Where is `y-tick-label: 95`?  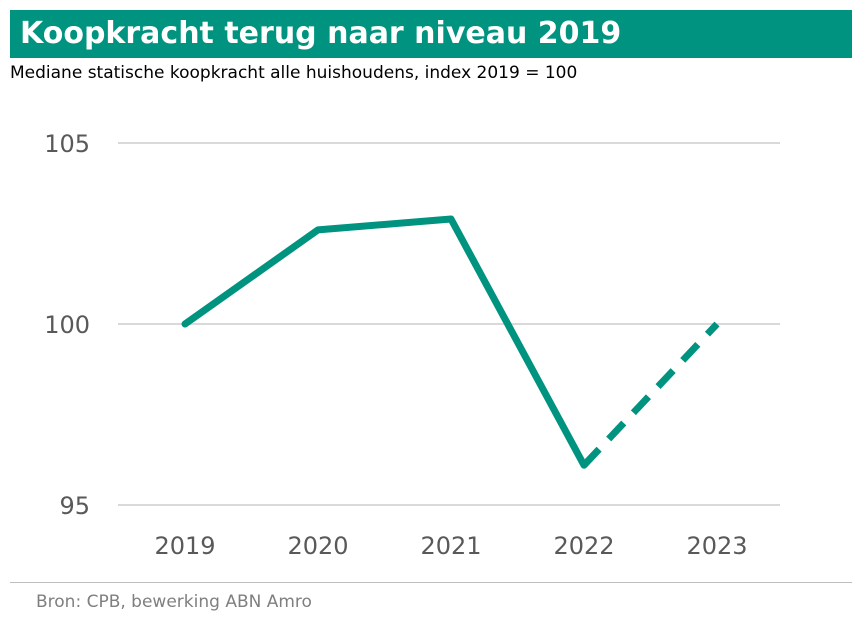 y-tick-label: 95 is located at coordinates (74, 506).